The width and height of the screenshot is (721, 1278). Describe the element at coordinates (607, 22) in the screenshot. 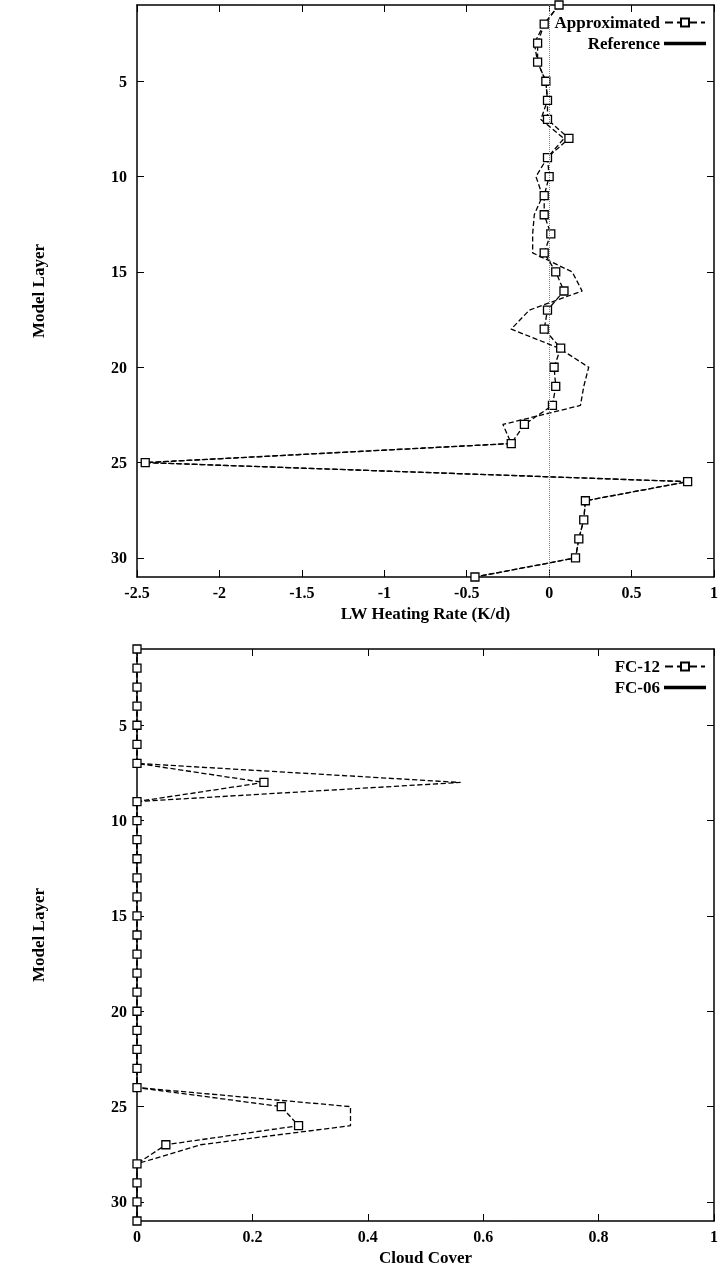

I see `legend-label: Approximated` at that location.